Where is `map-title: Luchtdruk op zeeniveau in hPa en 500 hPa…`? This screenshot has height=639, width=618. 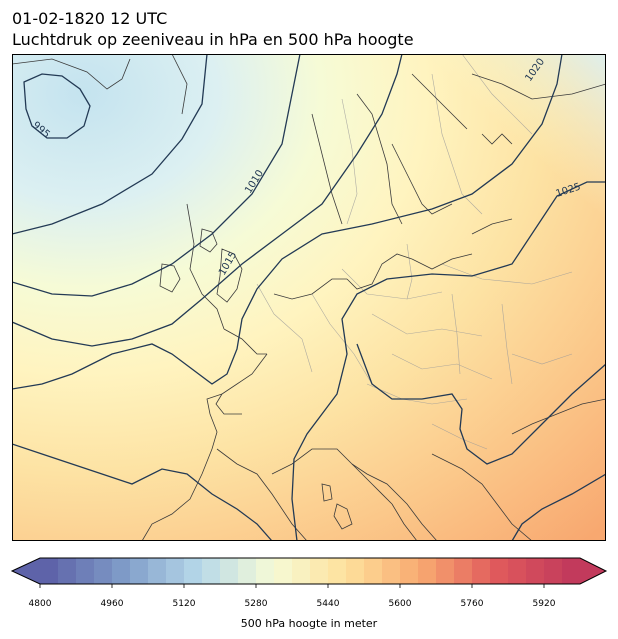
map-title: Luchtdruk op zeeniveau in hPa en 500 hPa… is located at coordinates (213, 39).